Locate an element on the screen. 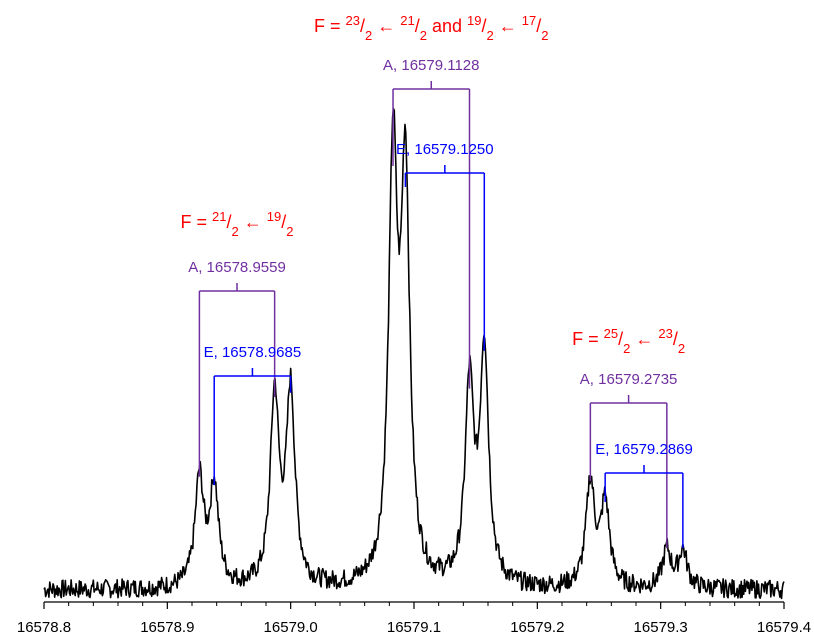 This screenshot has height=638, width=814. f-and: and is located at coordinates (447, 26).